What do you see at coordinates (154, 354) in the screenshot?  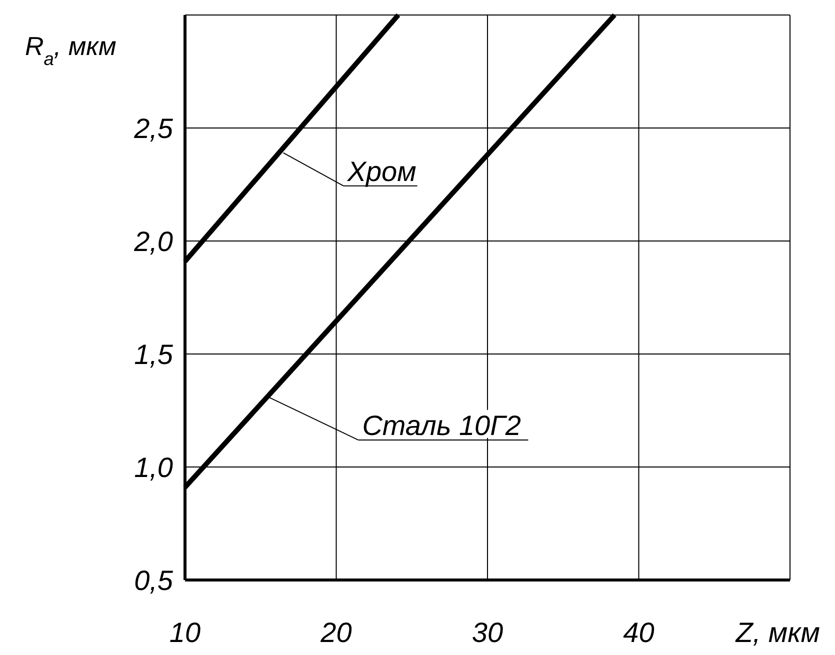 I see `y-tick-label: 1,5` at bounding box center [154, 354].